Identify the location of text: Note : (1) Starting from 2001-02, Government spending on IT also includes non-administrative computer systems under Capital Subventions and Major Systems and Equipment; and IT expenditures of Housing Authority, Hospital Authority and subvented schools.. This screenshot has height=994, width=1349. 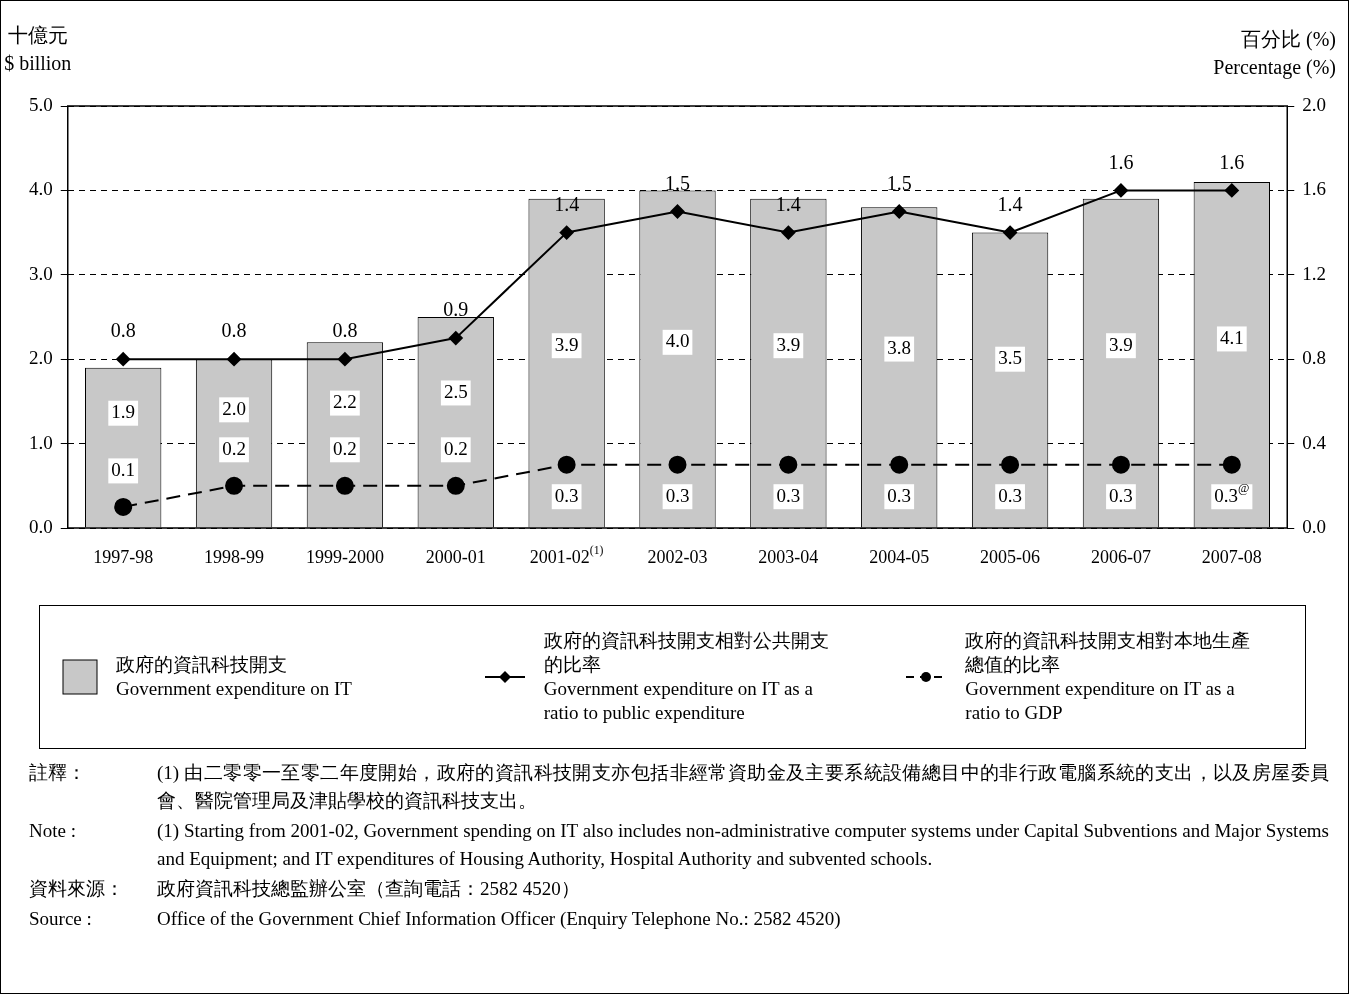
(679, 844).